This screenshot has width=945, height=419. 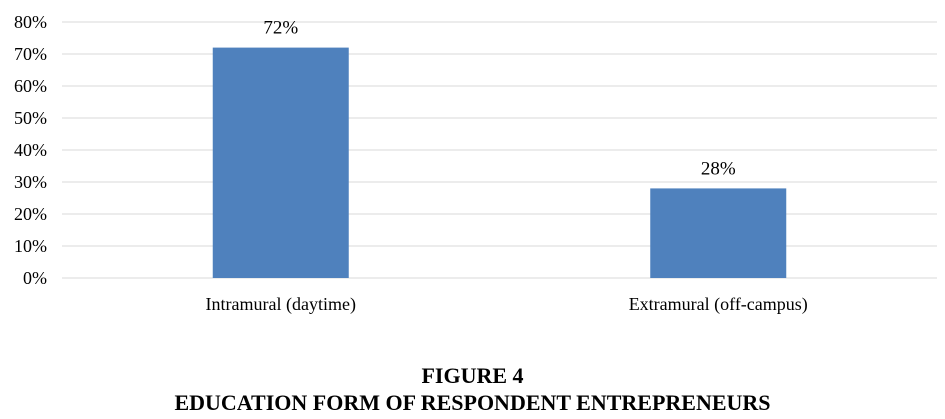 I want to click on y-tick-label: 80%, so click(x=30, y=22).